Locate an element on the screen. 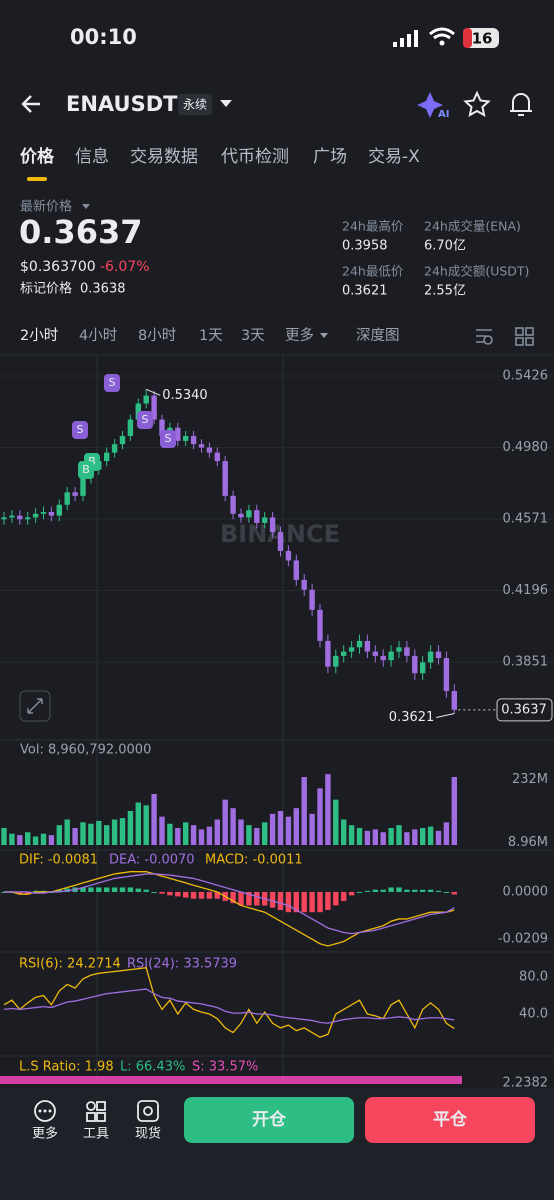 Image resolution: width=554 pixels, height=1200 pixels. latest-label: 最新价格 is located at coordinates (46, 207).